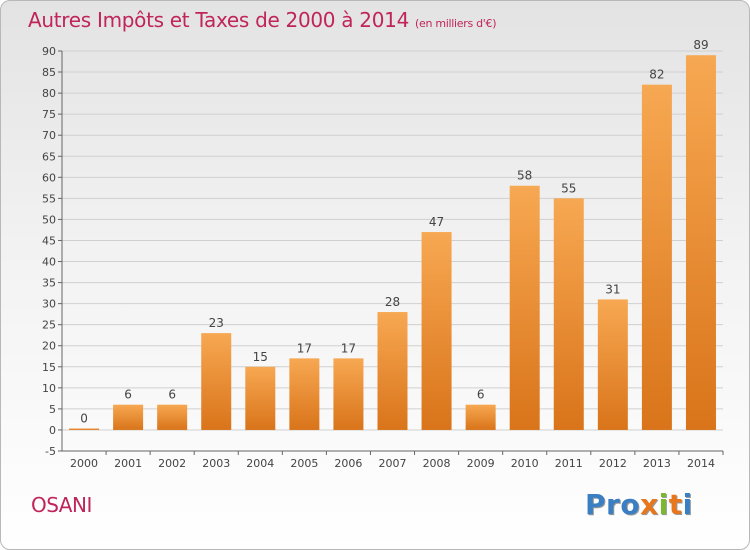 Image resolution: width=750 pixels, height=550 pixels. What do you see at coordinates (172, 463) in the screenshot?
I see `x-tick-label: 2002` at bounding box center [172, 463].